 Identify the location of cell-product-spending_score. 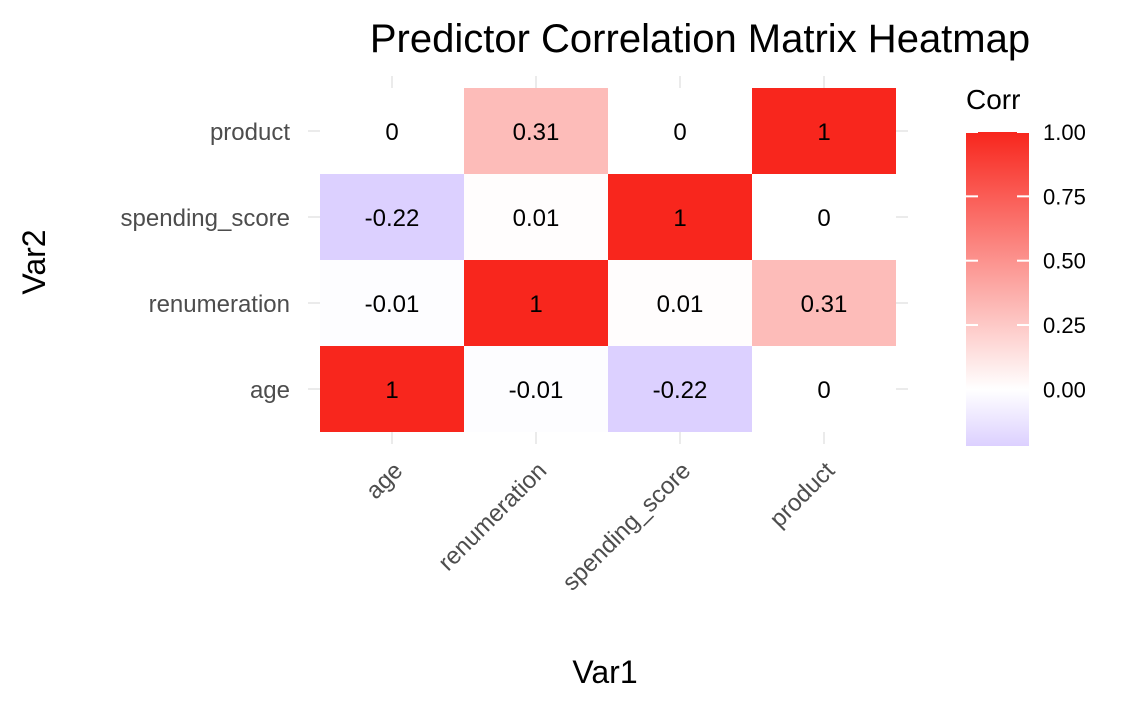
(824, 217).